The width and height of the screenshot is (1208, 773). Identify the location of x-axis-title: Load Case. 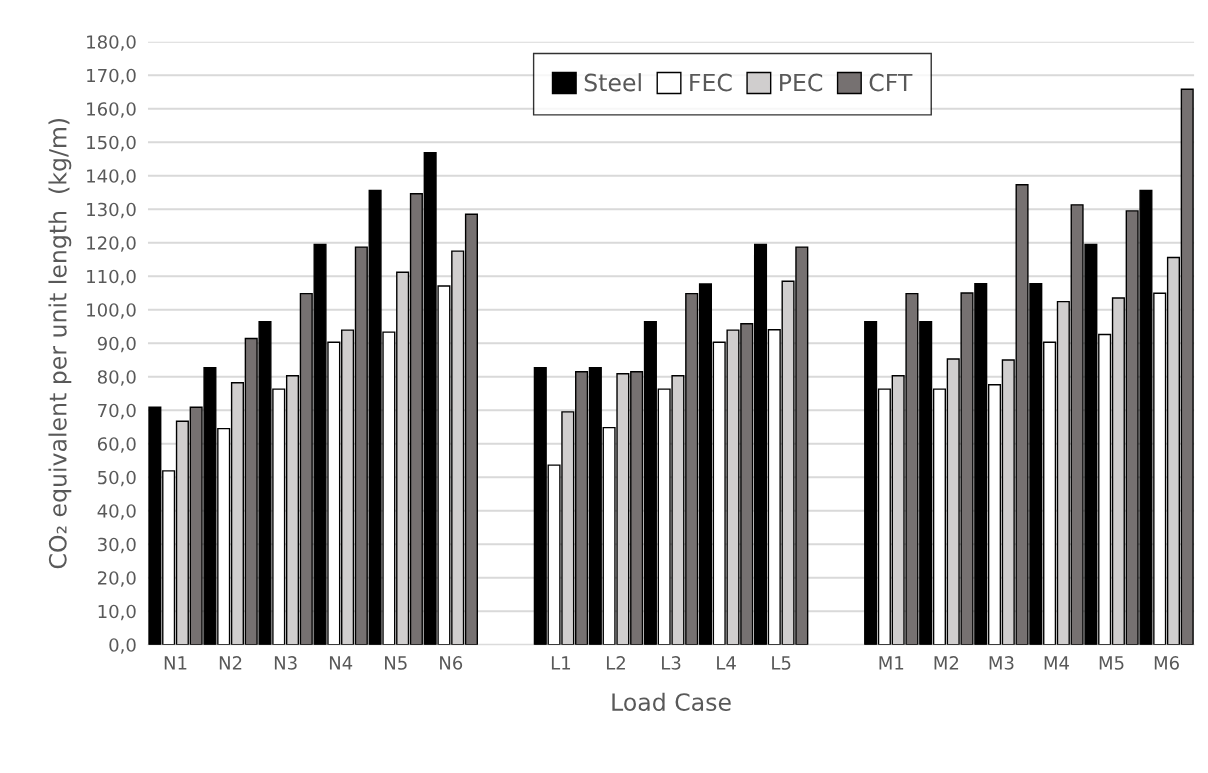
(671, 701).